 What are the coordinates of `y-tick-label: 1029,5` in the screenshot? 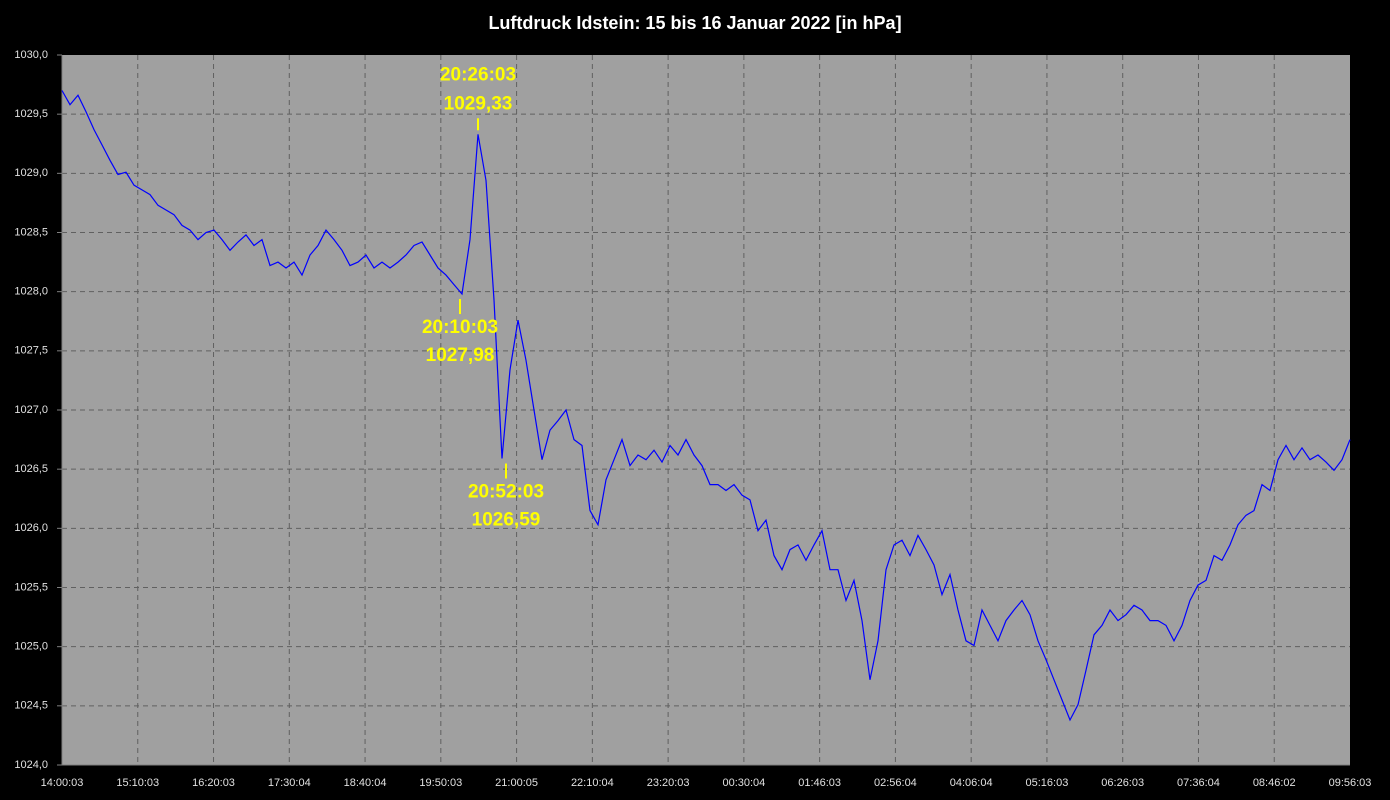 It's located at (31, 114).